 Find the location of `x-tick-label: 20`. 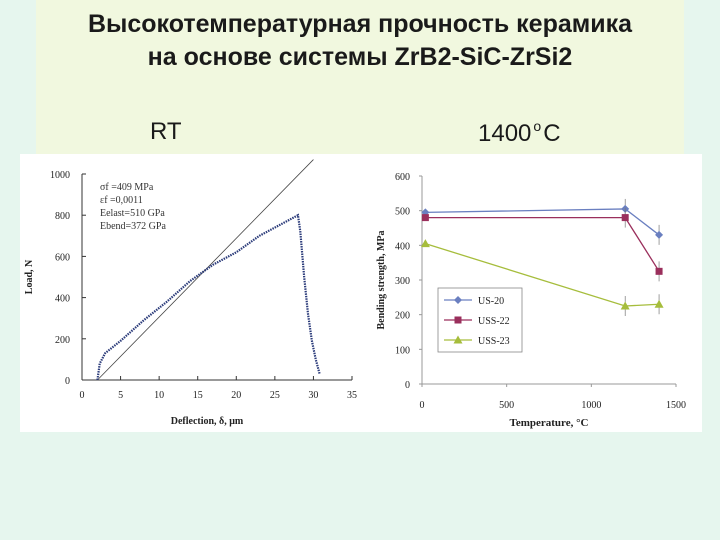

x-tick-label: 20 is located at coordinates (236, 395).